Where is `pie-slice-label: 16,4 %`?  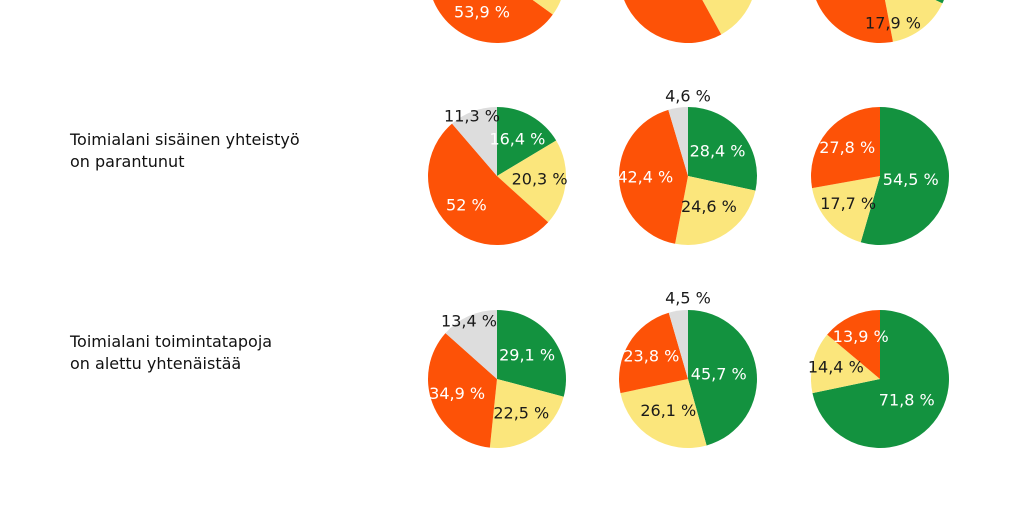
pie-slice-label: 16,4 % is located at coordinates (517, 138).